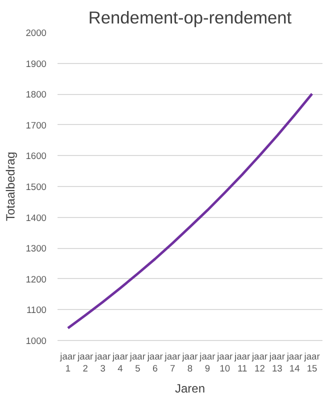 The height and width of the screenshot is (398, 334). What do you see at coordinates (154, 363) in the screenshot?
I see `x-tick-label: jaar 6` at bounding box center [154, 363].